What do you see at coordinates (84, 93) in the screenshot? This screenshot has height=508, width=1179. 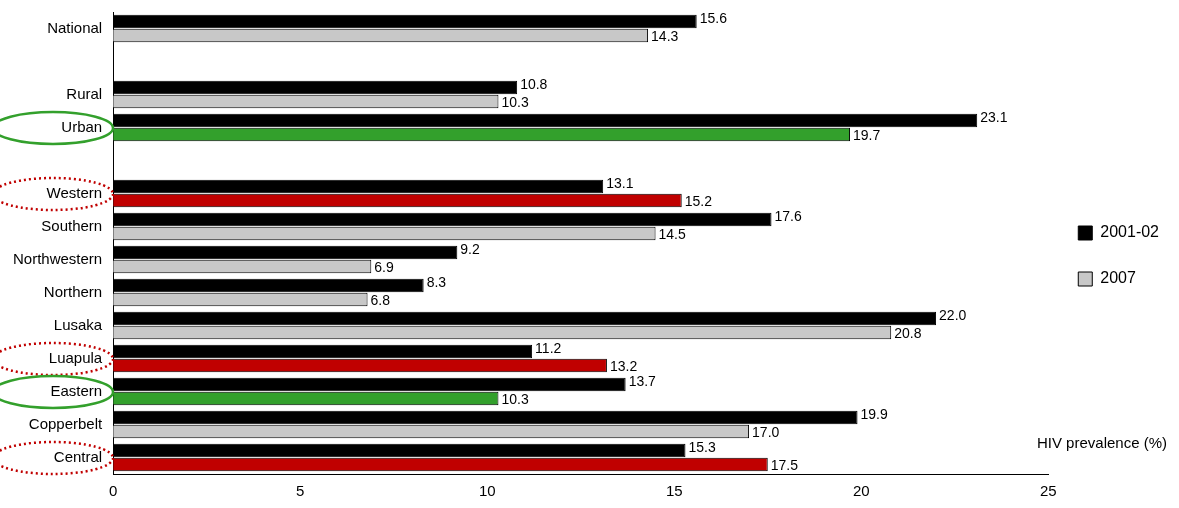 I see `y-tick-label: Rural` at bounding box center [84, 93].